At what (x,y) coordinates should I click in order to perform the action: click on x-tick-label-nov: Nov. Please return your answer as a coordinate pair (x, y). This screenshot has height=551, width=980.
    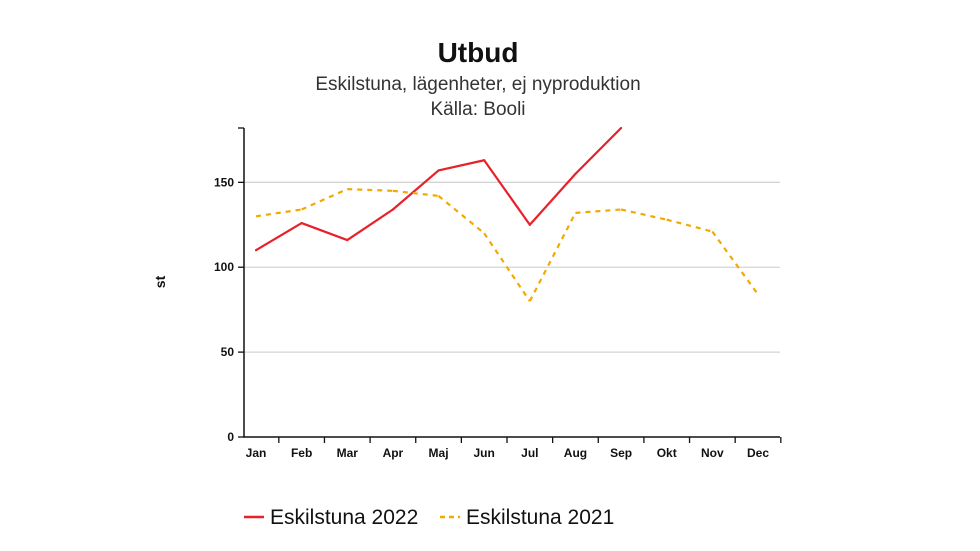
    Looking at the image, I should click on (712, 453).